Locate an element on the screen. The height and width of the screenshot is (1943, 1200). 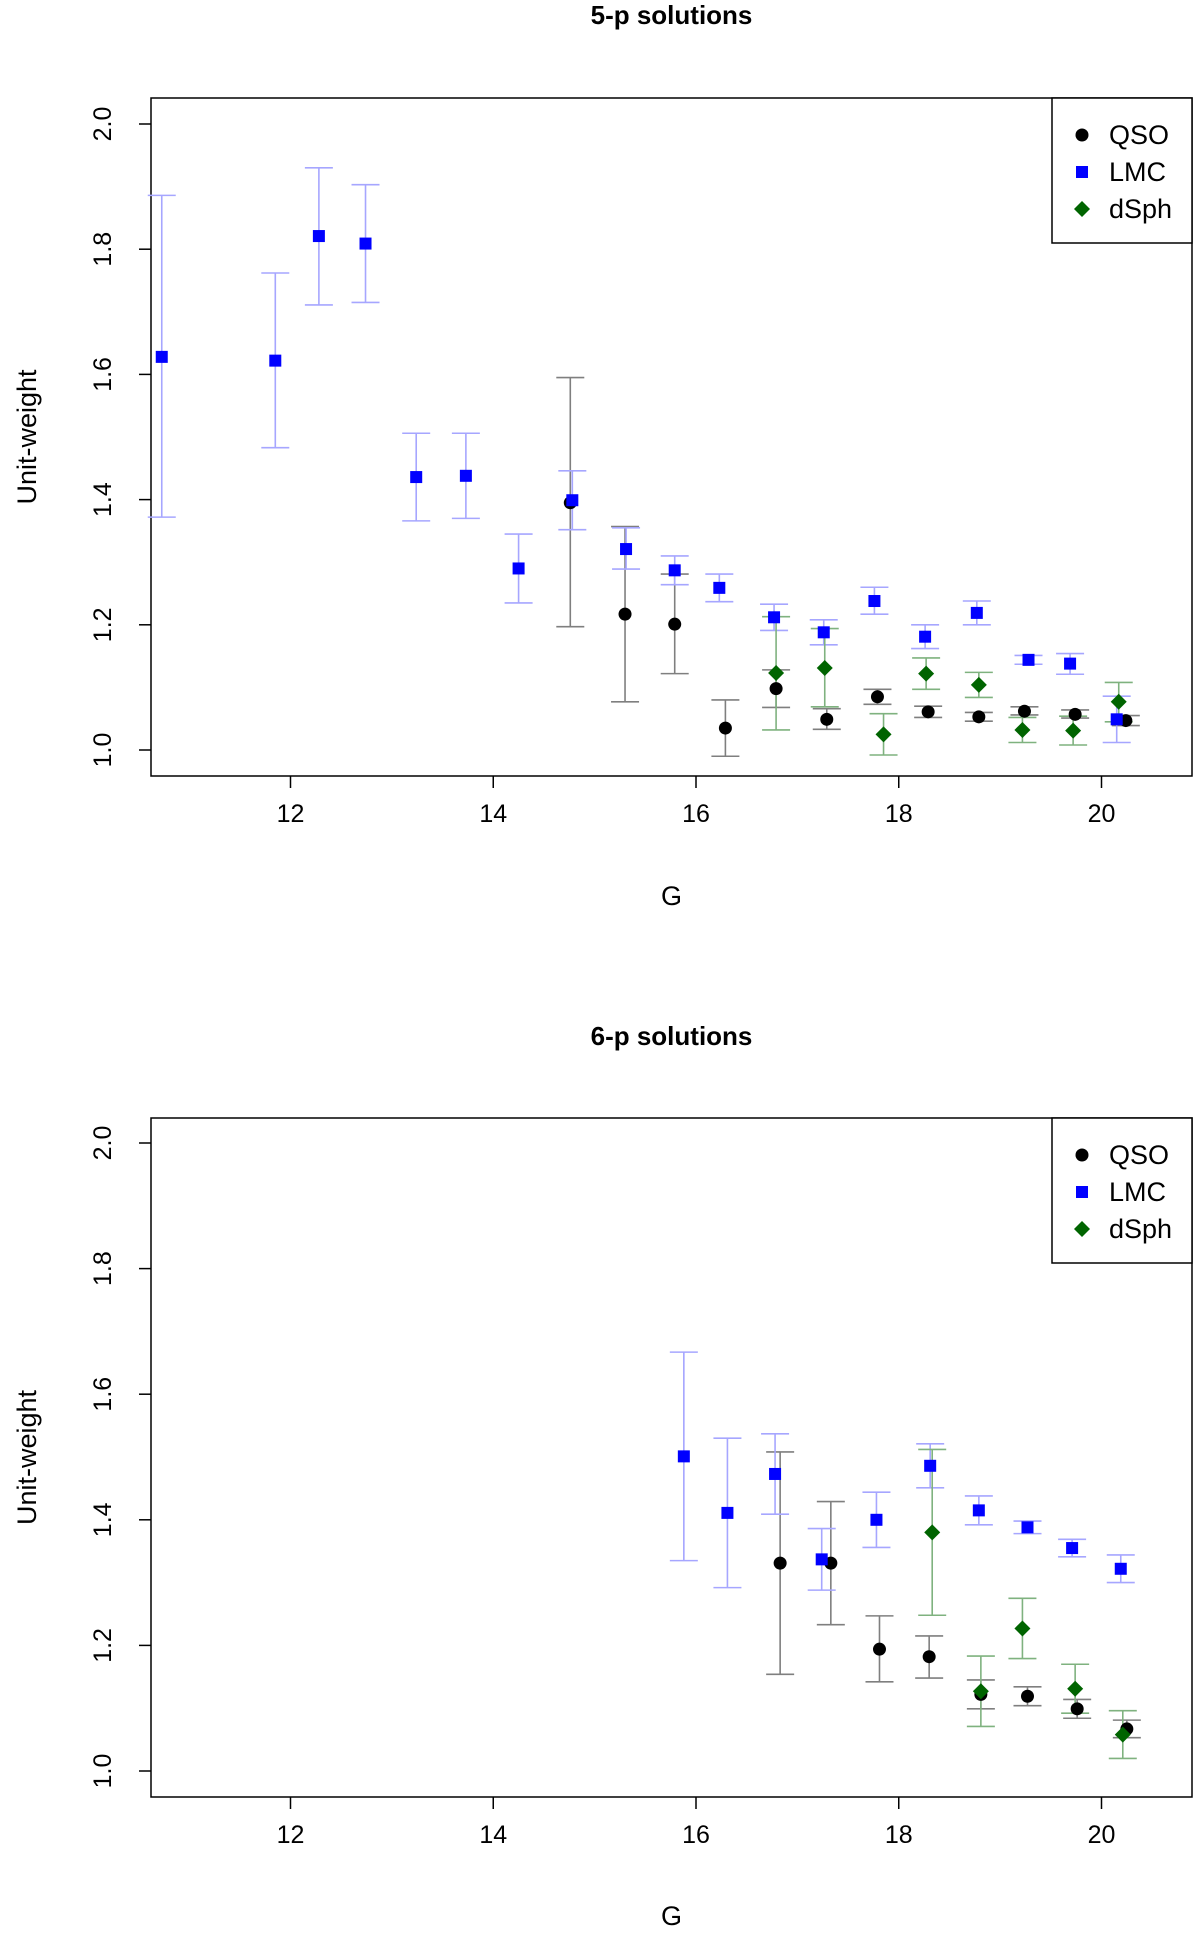
legend-box is located at coordinates (1122, 170).